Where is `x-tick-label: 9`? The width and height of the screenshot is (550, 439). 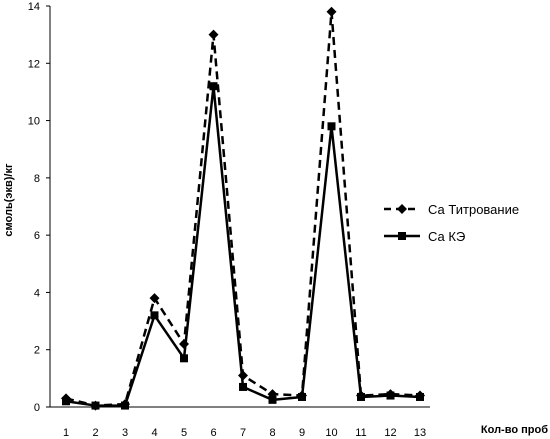 x-tick-label: 9 is located at coordinates (302, 433).